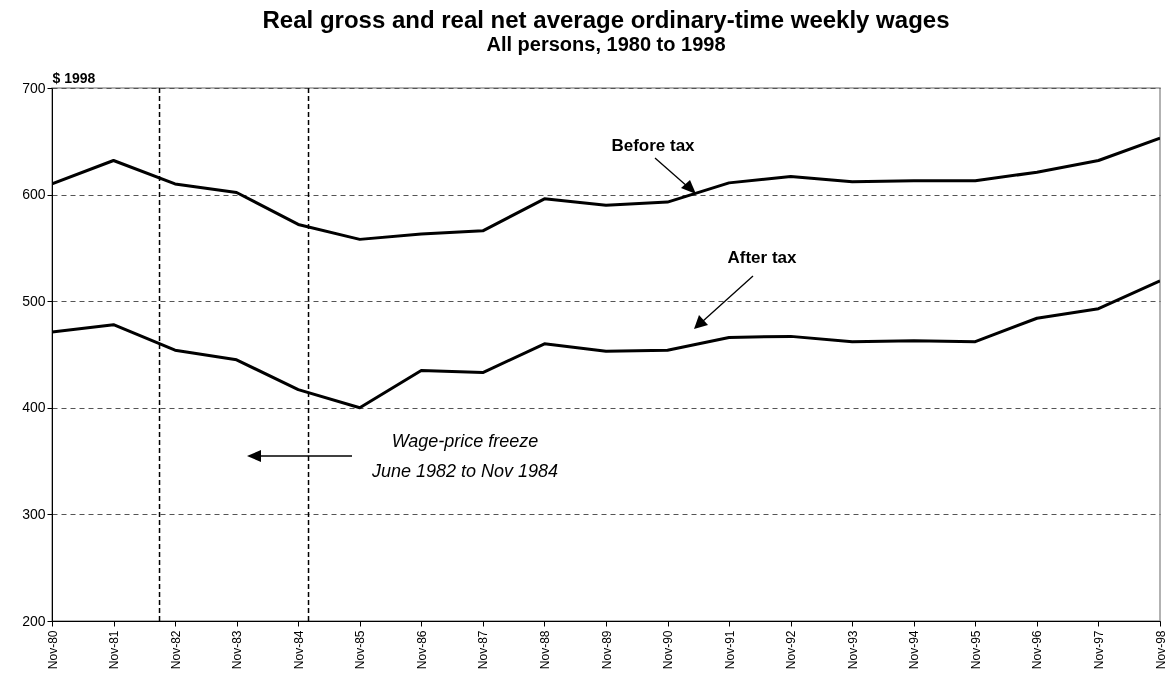 The image size is (1173, 684). I want to click on x-tick-label: Nov-98, so click(1160, 650).